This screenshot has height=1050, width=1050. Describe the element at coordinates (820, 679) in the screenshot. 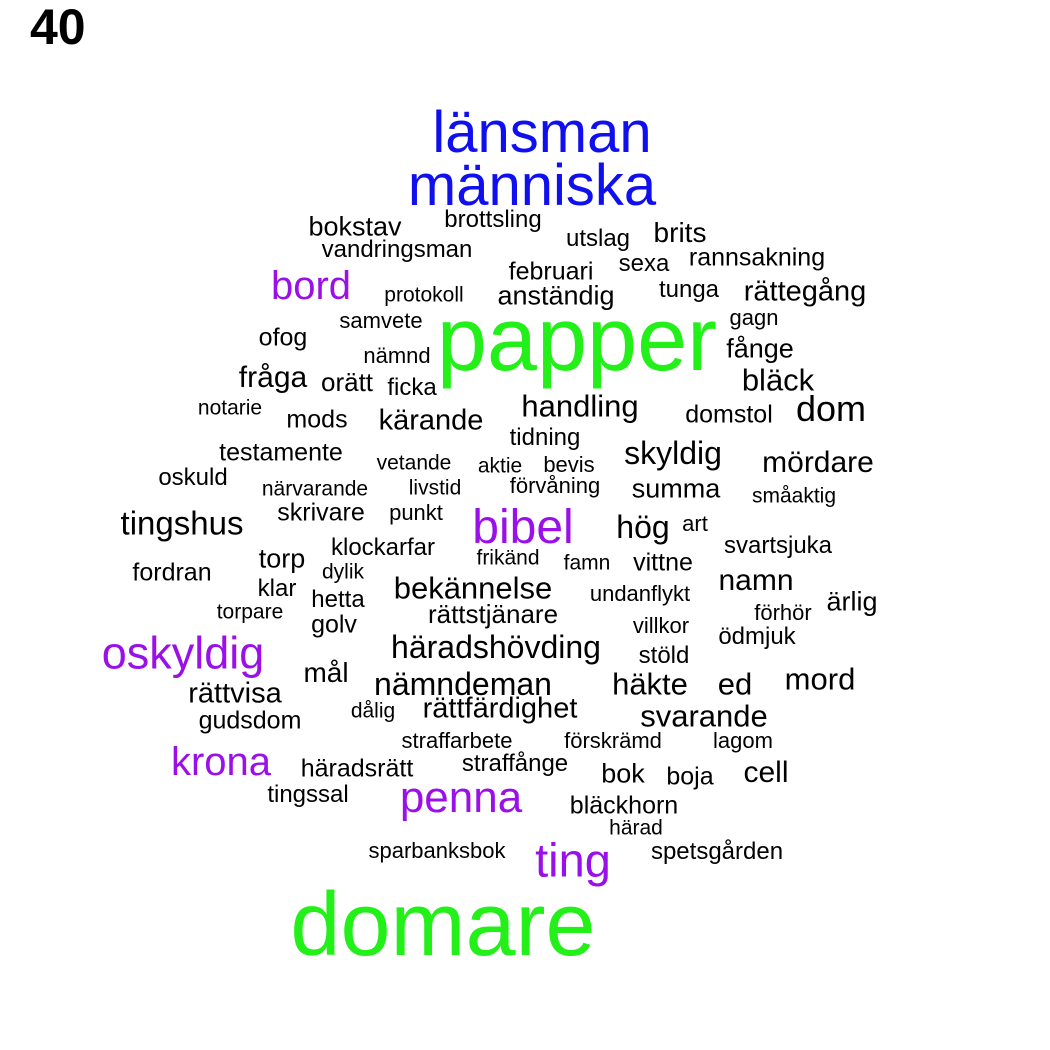

I see `word-75: mord` at that location.